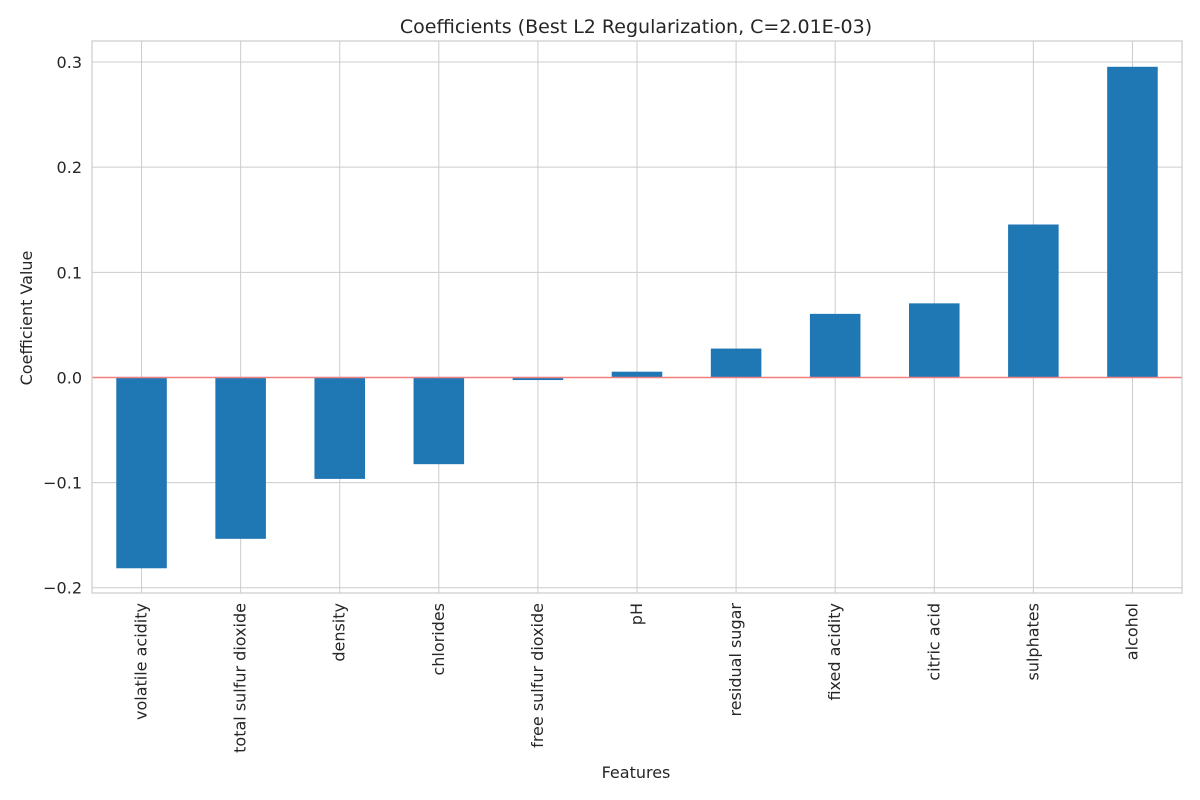 The width and height of the screenshot is (1200, 800). What do you see at coordinates (637, 374) in the screenshot?
I see `bar-ph` at bounding box center [637, 374].